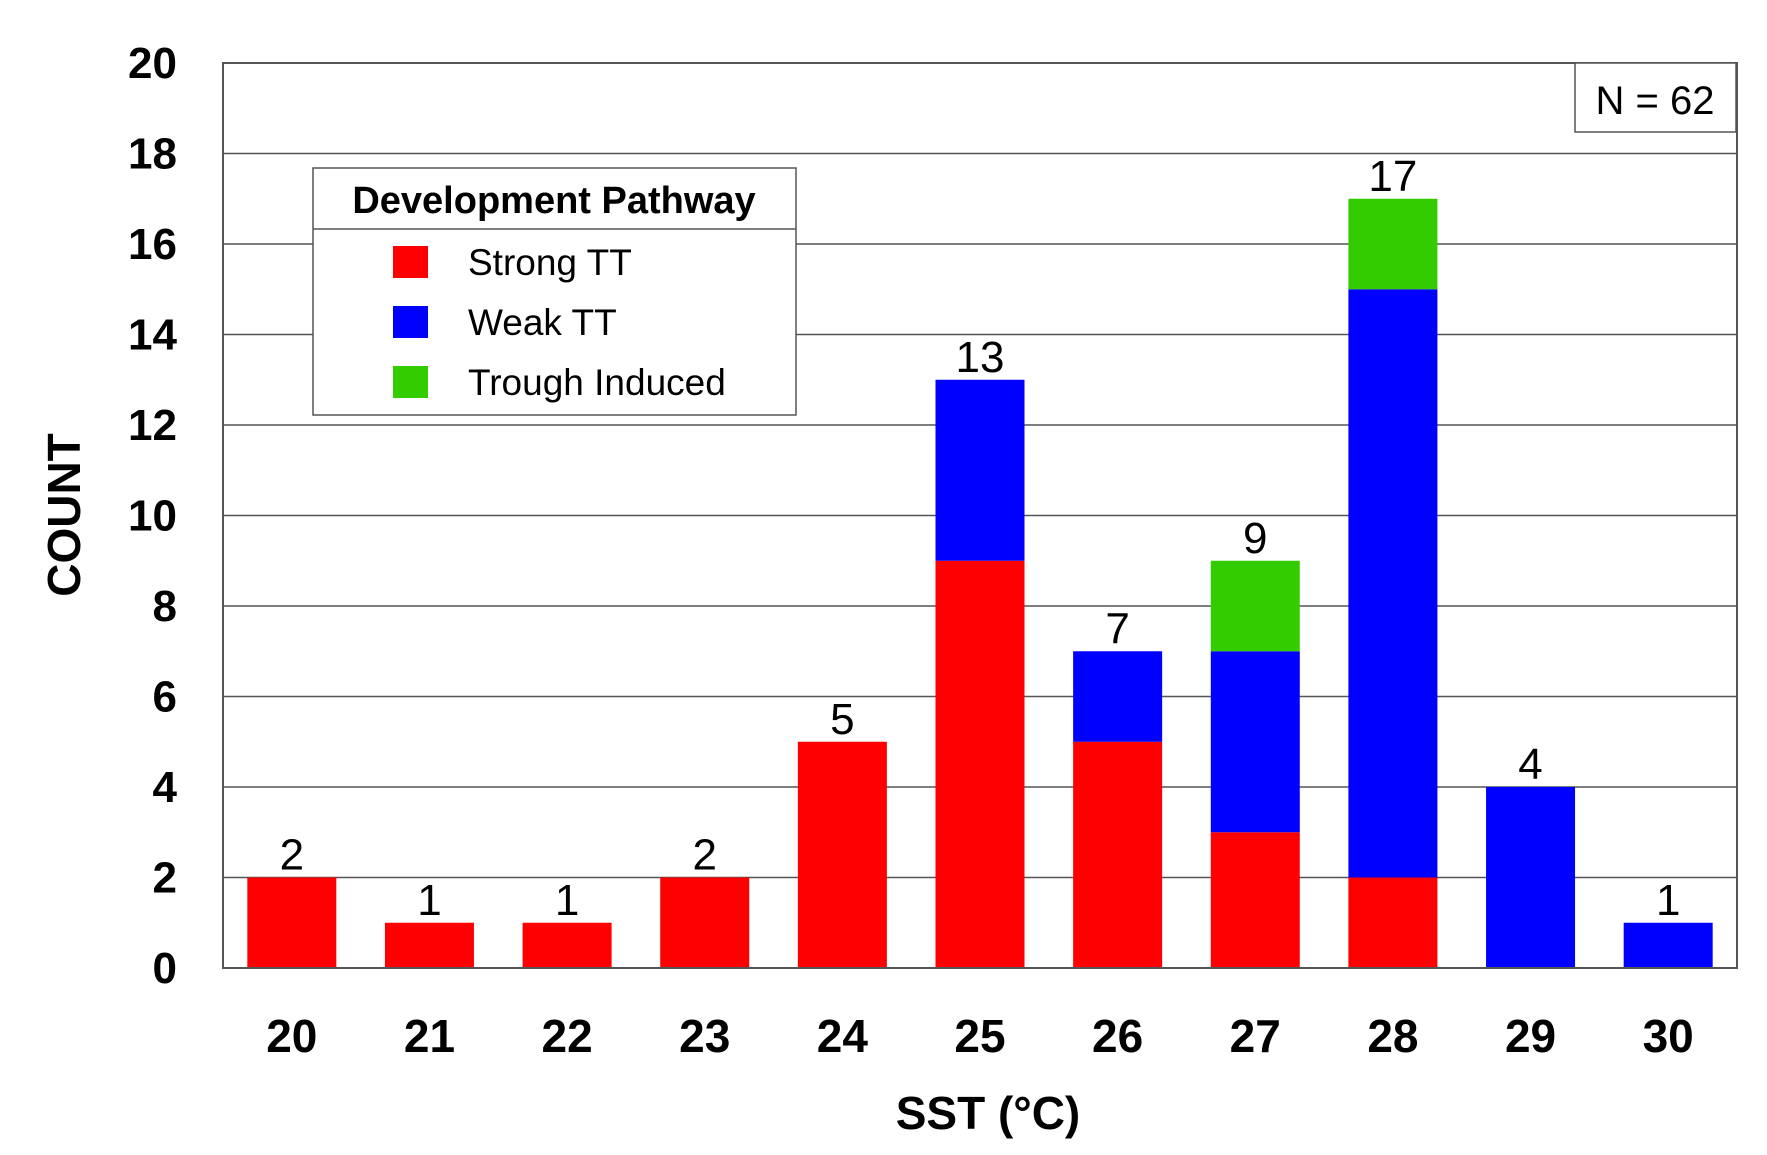 This screenshot has width=1767, height=1155. What do you see at coordinates (843, 1036) in the screenshot?
I see `x-tick-label: 24` at bounding box center [843, 1036].